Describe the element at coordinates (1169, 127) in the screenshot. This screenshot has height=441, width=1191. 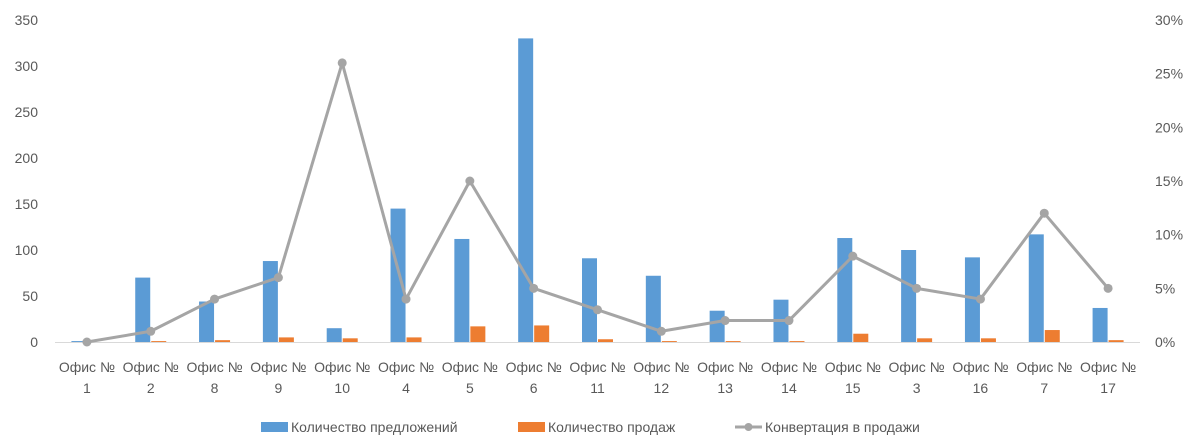
I see `right-tick-label: 20%` at that location.